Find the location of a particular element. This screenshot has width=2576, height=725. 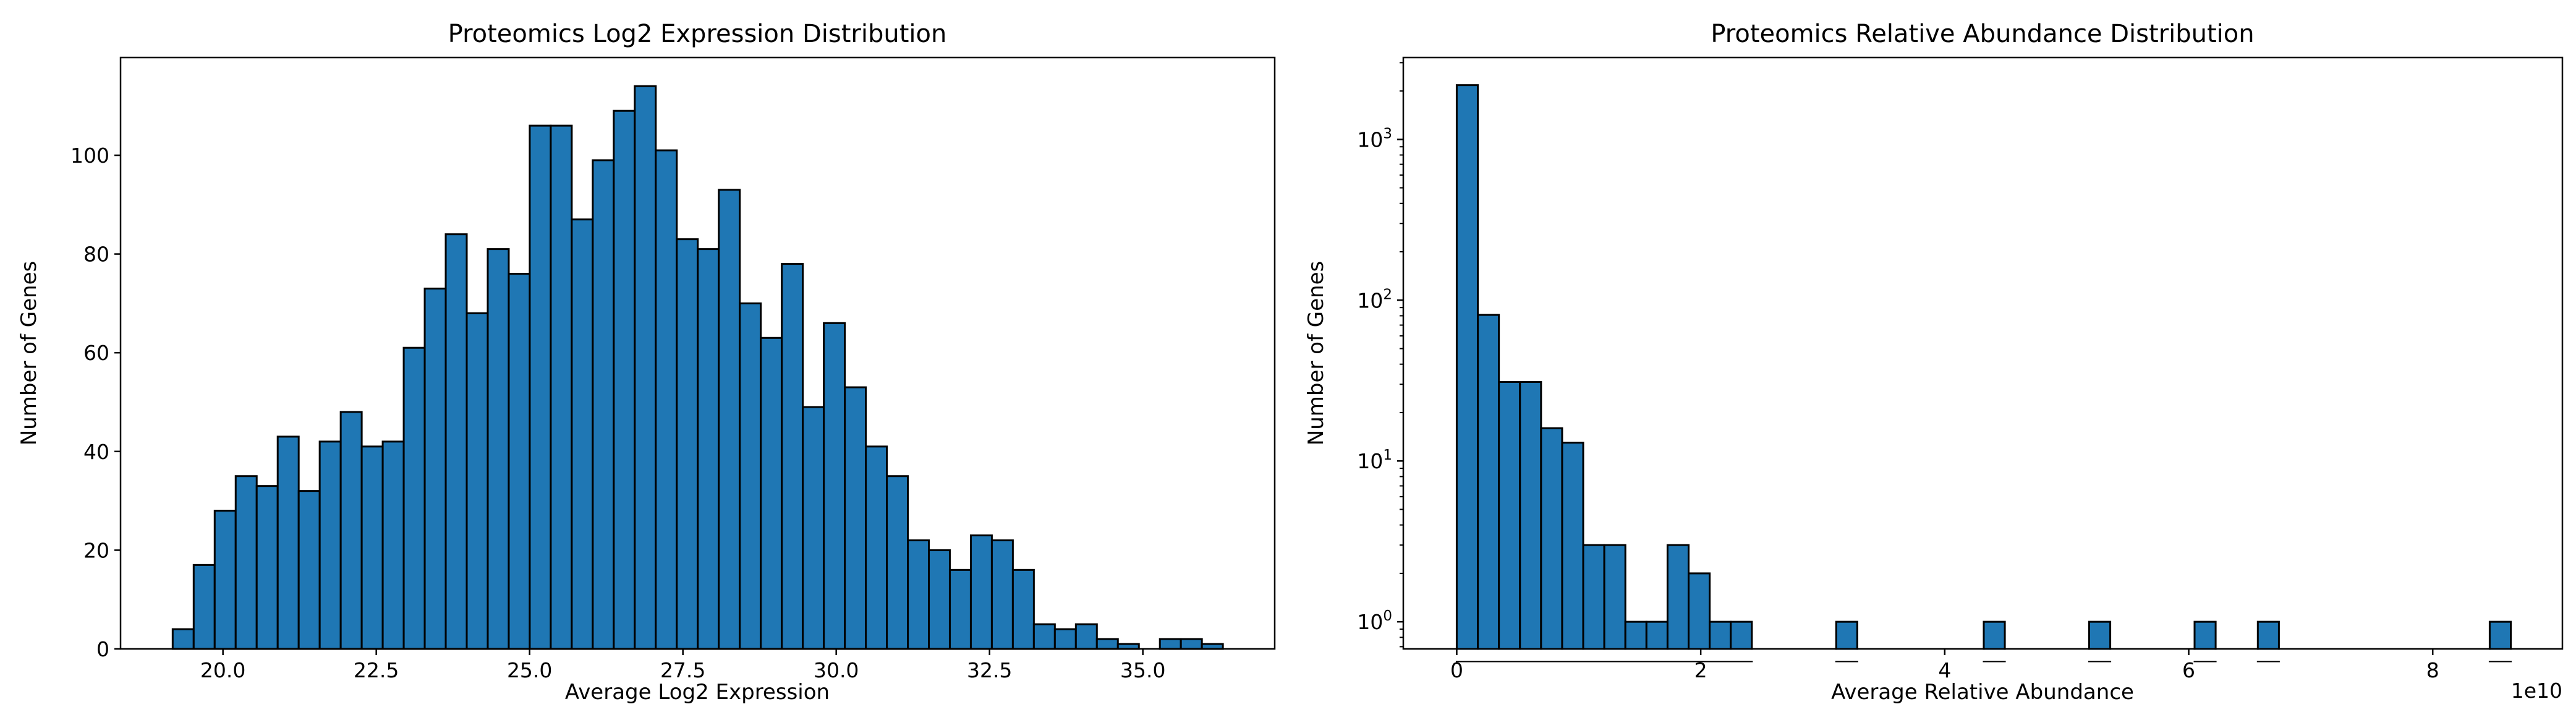

left-x-tick-label: 22.5 is located at coordinates (376, 670).